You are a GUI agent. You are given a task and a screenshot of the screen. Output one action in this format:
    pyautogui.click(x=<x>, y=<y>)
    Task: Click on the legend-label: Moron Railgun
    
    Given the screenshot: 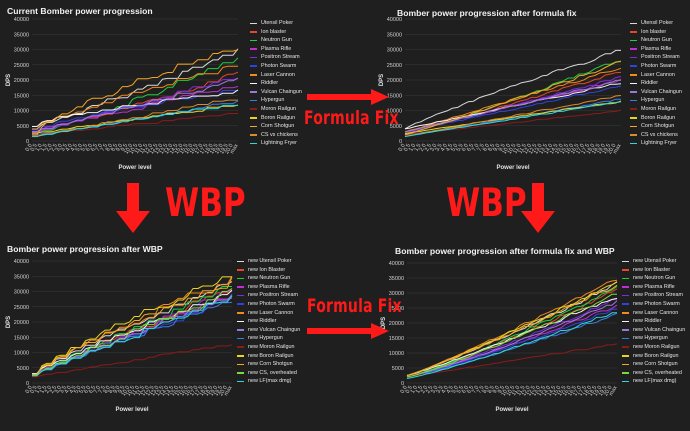 What is the action you would take?
    pyautogui.click(x=279, y=108)
    